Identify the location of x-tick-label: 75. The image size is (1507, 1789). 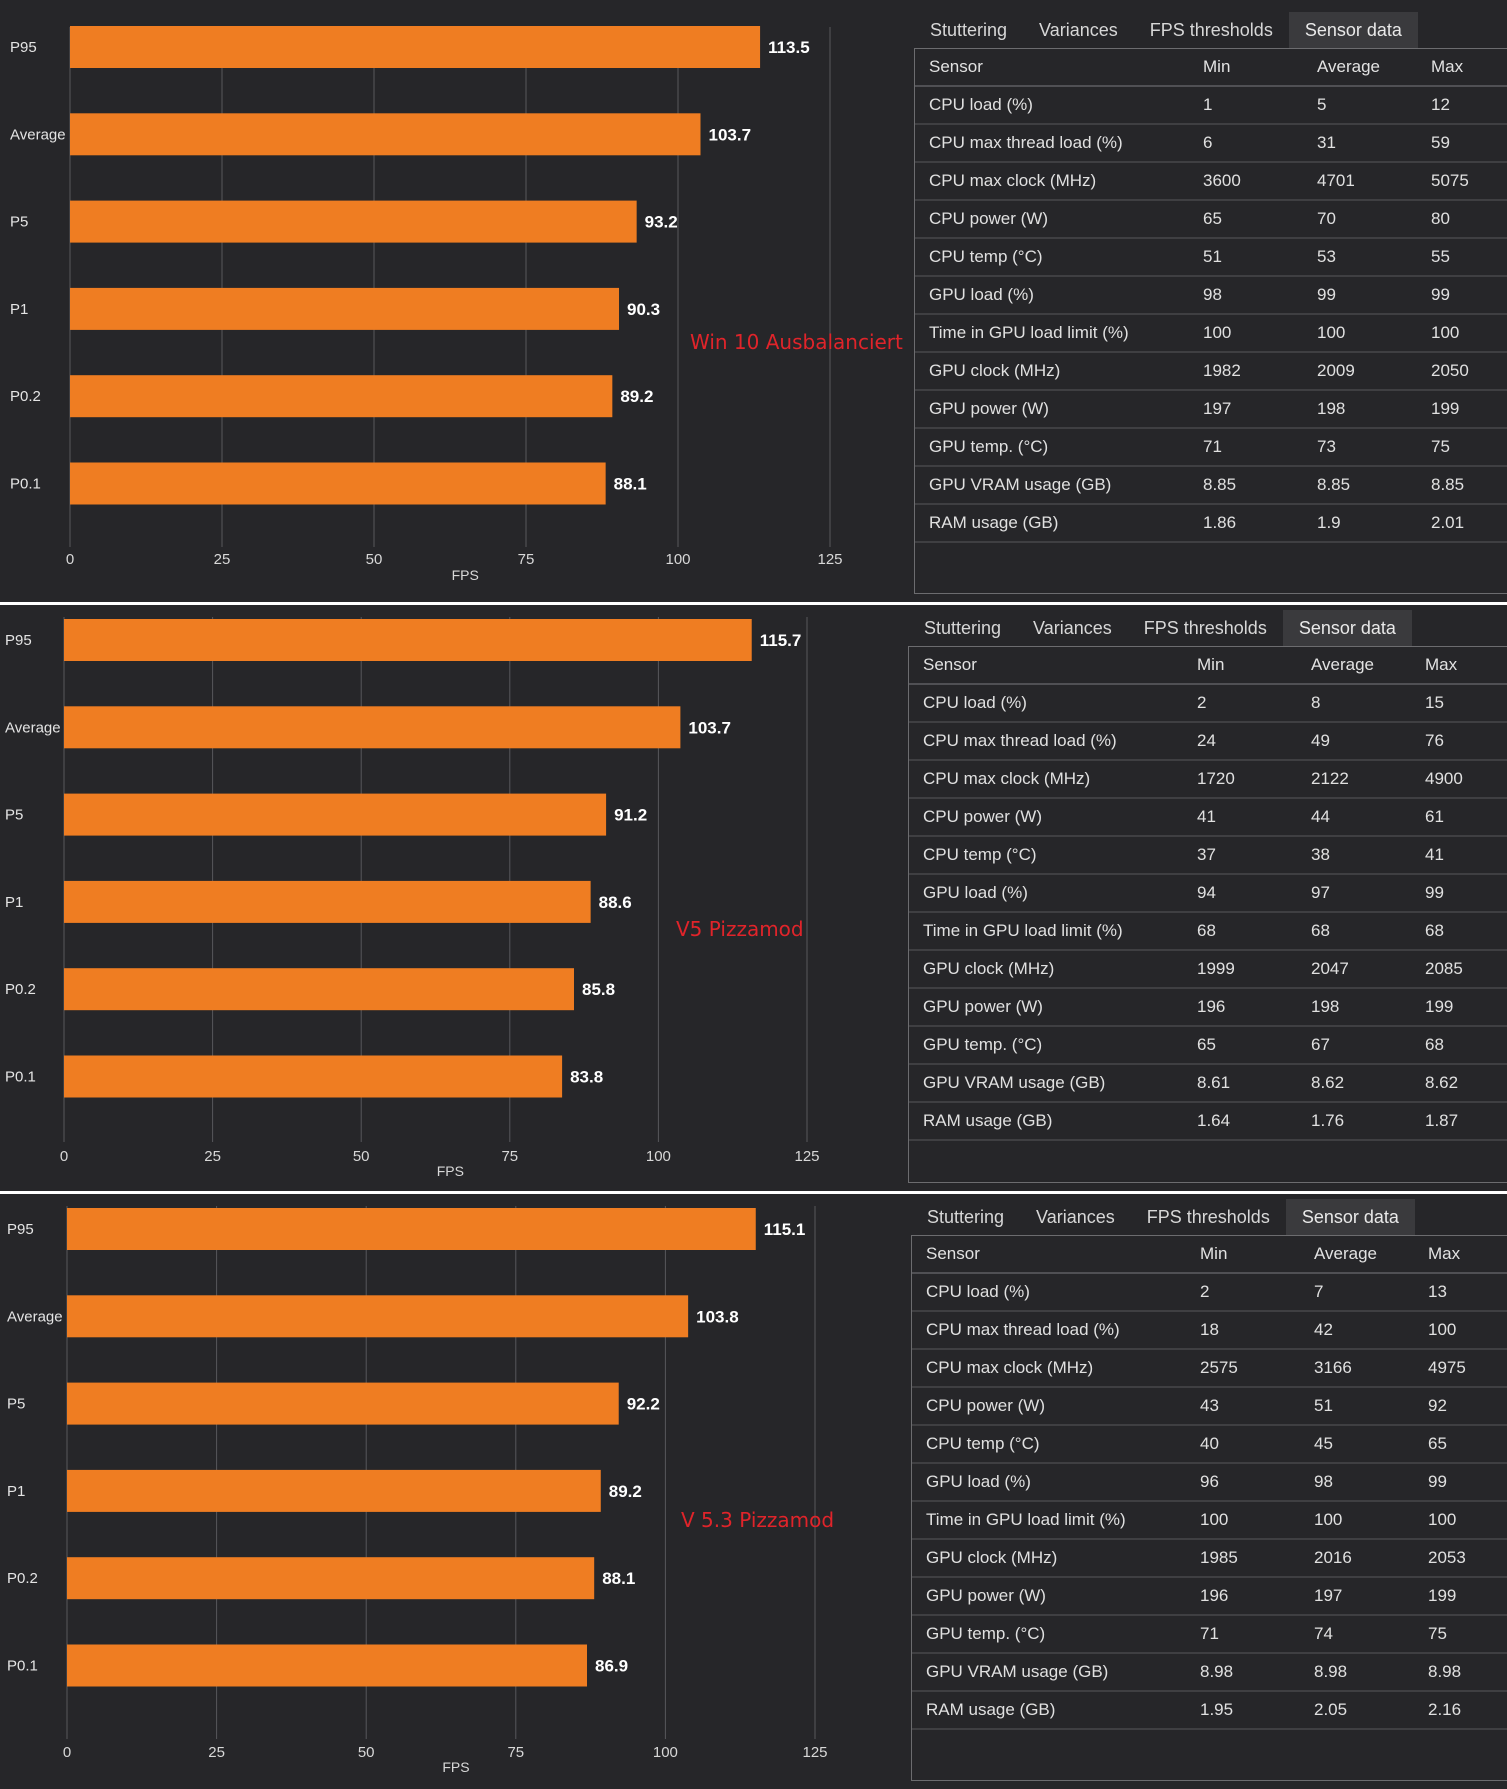
(515, 1752).